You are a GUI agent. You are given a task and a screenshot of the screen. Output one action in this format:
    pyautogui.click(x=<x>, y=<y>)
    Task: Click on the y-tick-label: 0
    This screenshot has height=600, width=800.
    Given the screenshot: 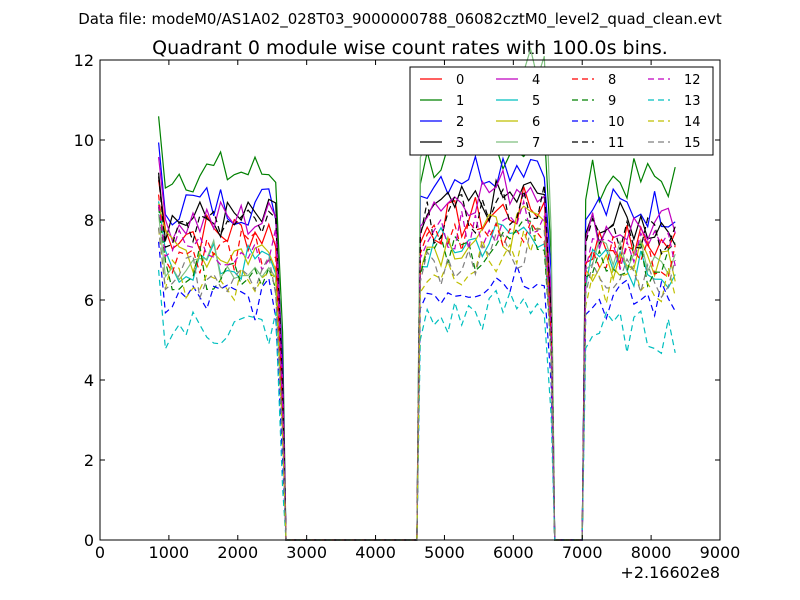 What is the action you would take?
    pyautogui.click(x=89, y=540)
    